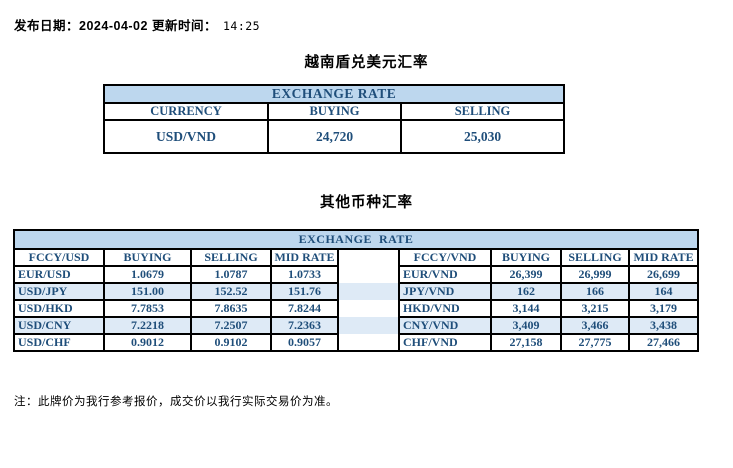 This screenshot has width=733, height=468. What do you see at coordinates (526, 342) in the screenshot?
I see `chf-vnd-buying: 27,158` at bounding box center [526, 342].